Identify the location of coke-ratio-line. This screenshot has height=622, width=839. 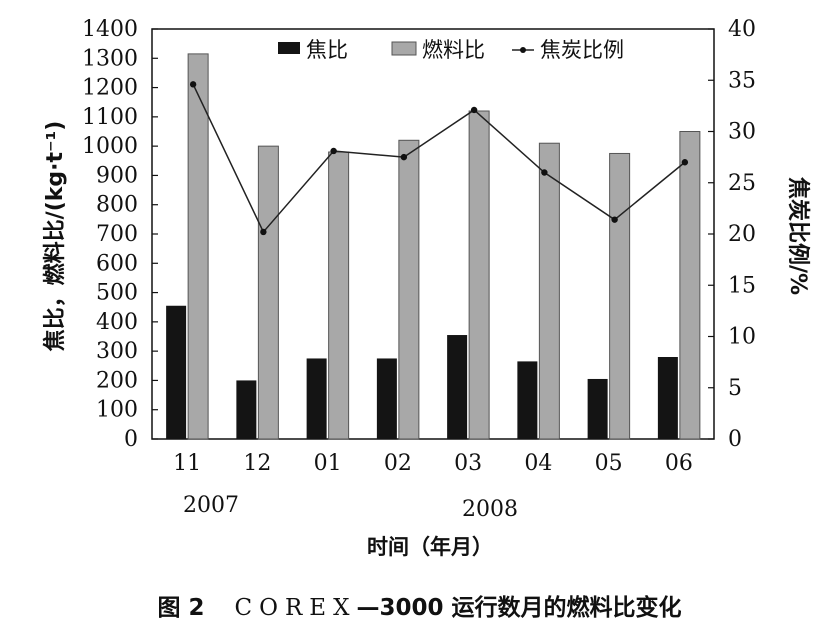
(439, 158).